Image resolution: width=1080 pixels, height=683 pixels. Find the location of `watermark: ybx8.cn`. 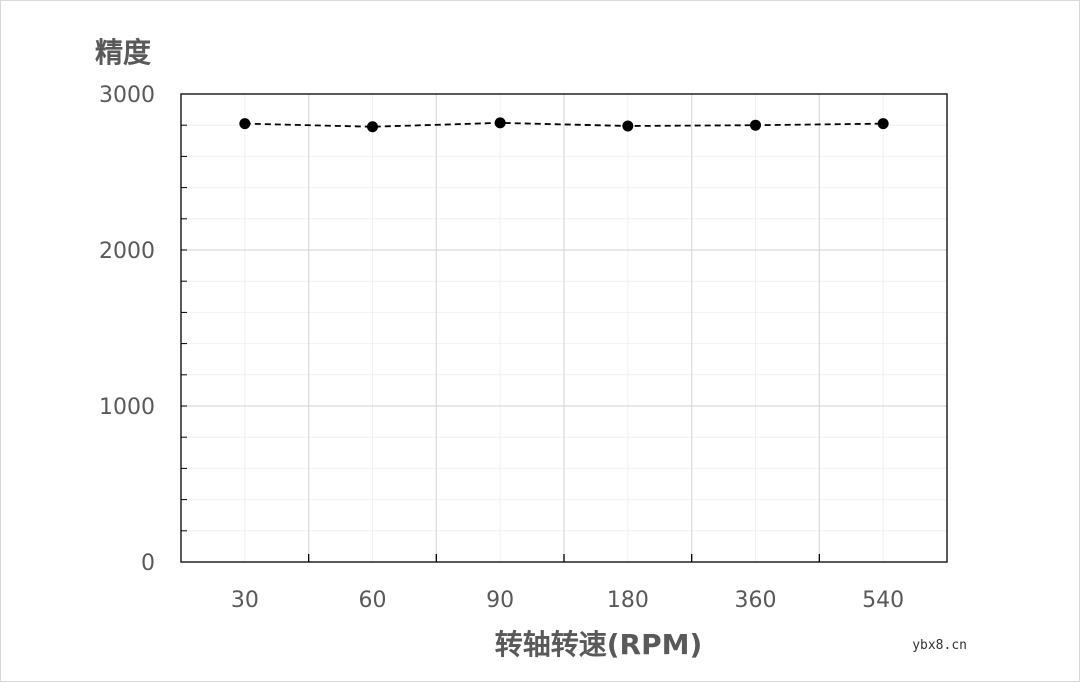

watermark: ybx8.cn is located at coordinates (939, 645).